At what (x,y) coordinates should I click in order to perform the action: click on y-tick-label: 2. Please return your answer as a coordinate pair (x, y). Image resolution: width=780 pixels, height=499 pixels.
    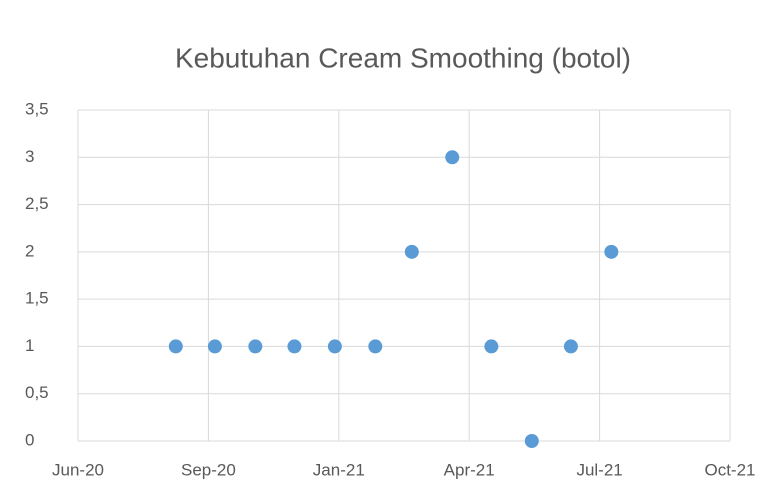
    Looking at the image, I should click on (29, 250).